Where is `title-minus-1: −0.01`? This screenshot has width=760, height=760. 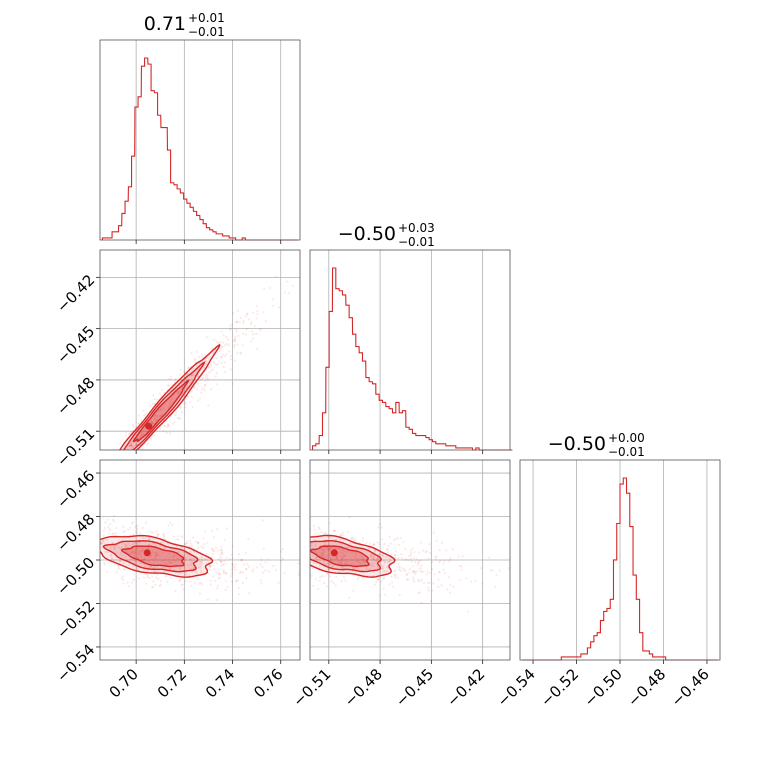
title-minus-1: −0.01 is located at coordinates (416, 242).